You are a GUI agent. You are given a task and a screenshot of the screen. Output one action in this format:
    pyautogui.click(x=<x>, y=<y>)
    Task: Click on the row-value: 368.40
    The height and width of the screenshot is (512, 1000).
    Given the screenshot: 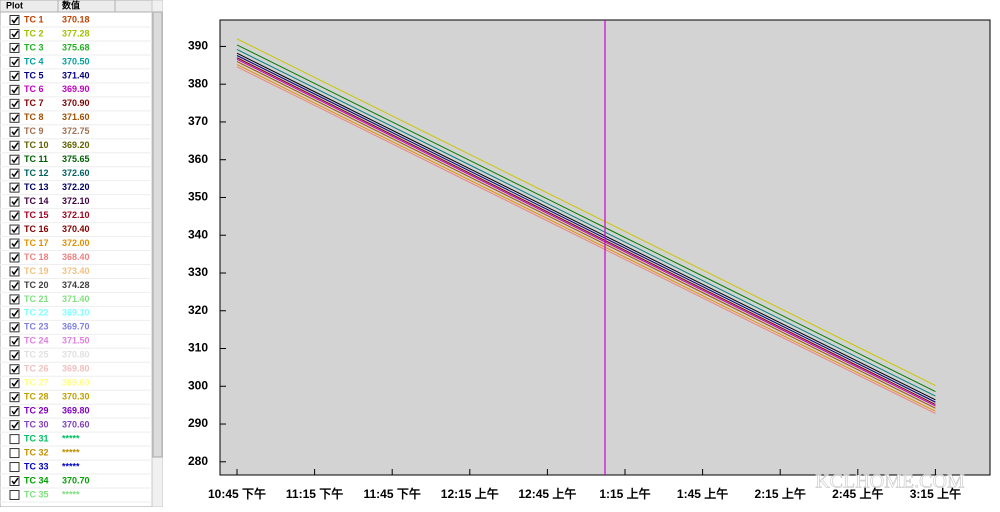 What is the action you would take?
    pyautogui.click(x=76, y=257)
    